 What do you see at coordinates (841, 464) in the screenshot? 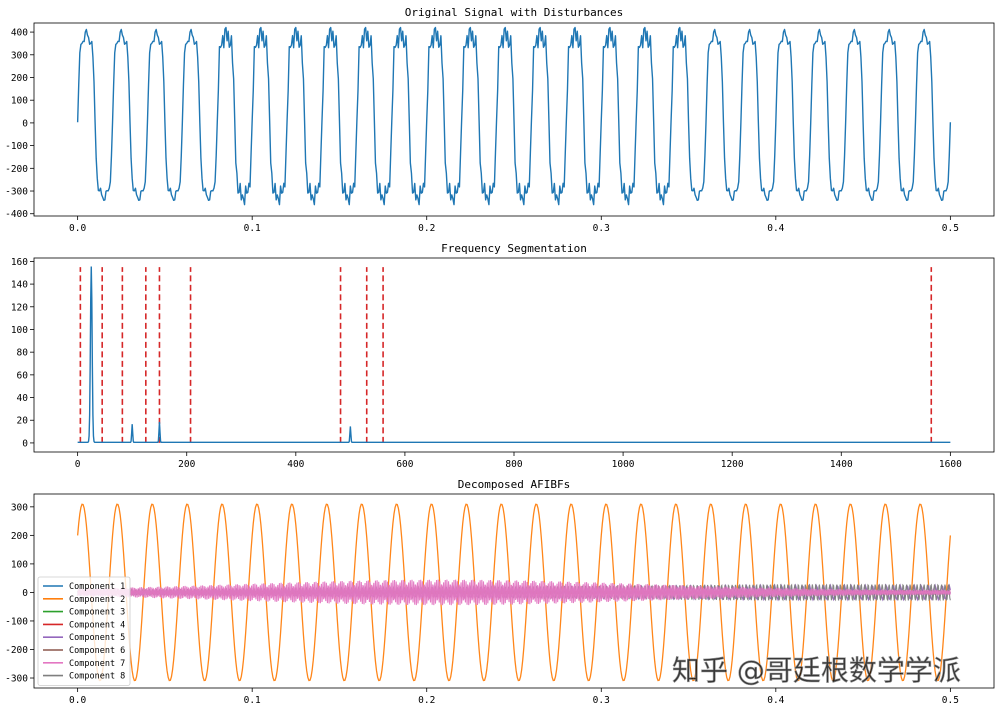
I see `x-tick-label: 1400` at bounding box center [841, 464].